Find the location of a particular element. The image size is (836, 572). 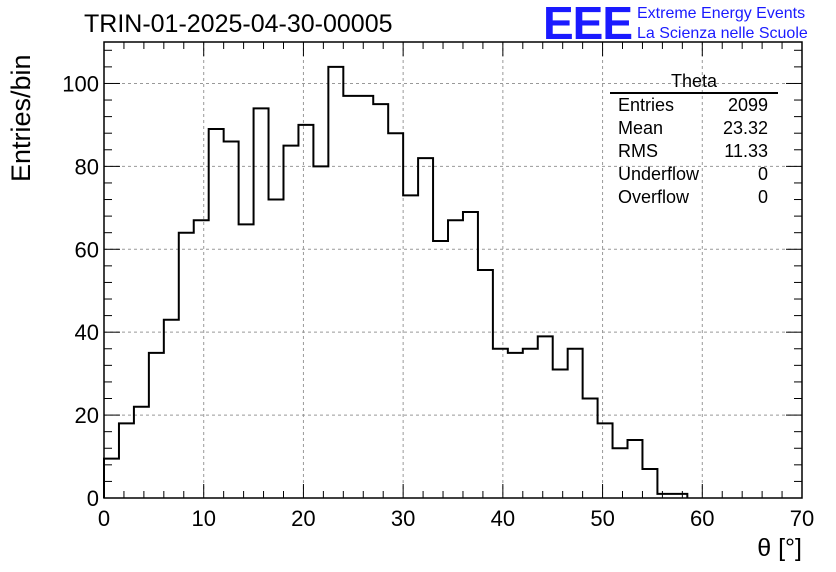

stats-label: Mean is located at coordinates (641, 128).